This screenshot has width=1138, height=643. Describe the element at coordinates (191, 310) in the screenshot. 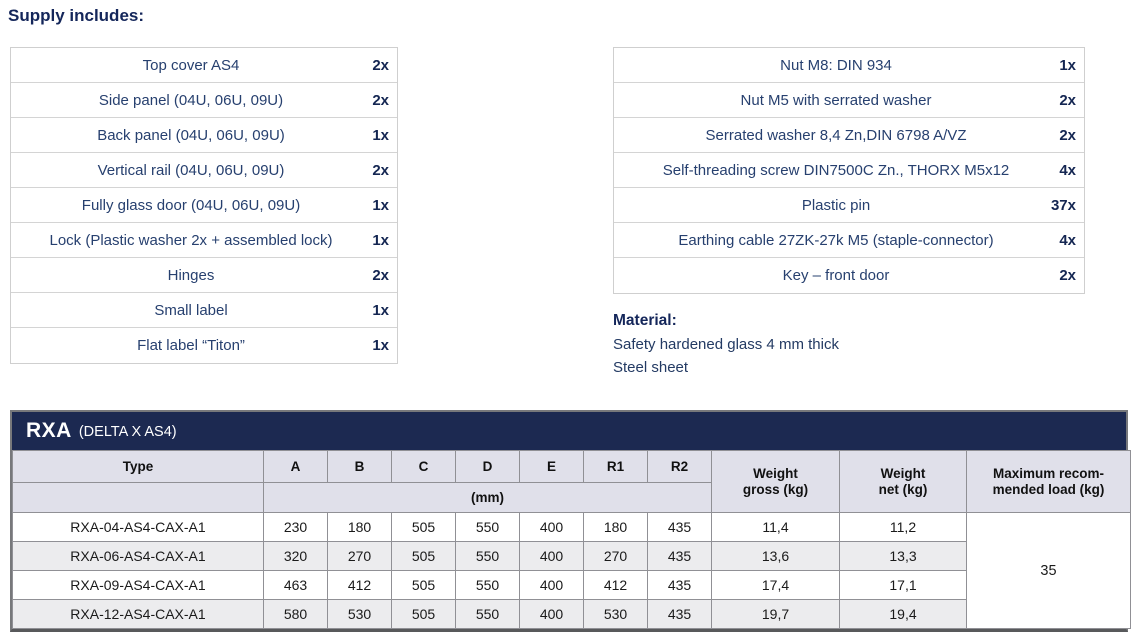

I see `supply-item-label: Small label` at that location.